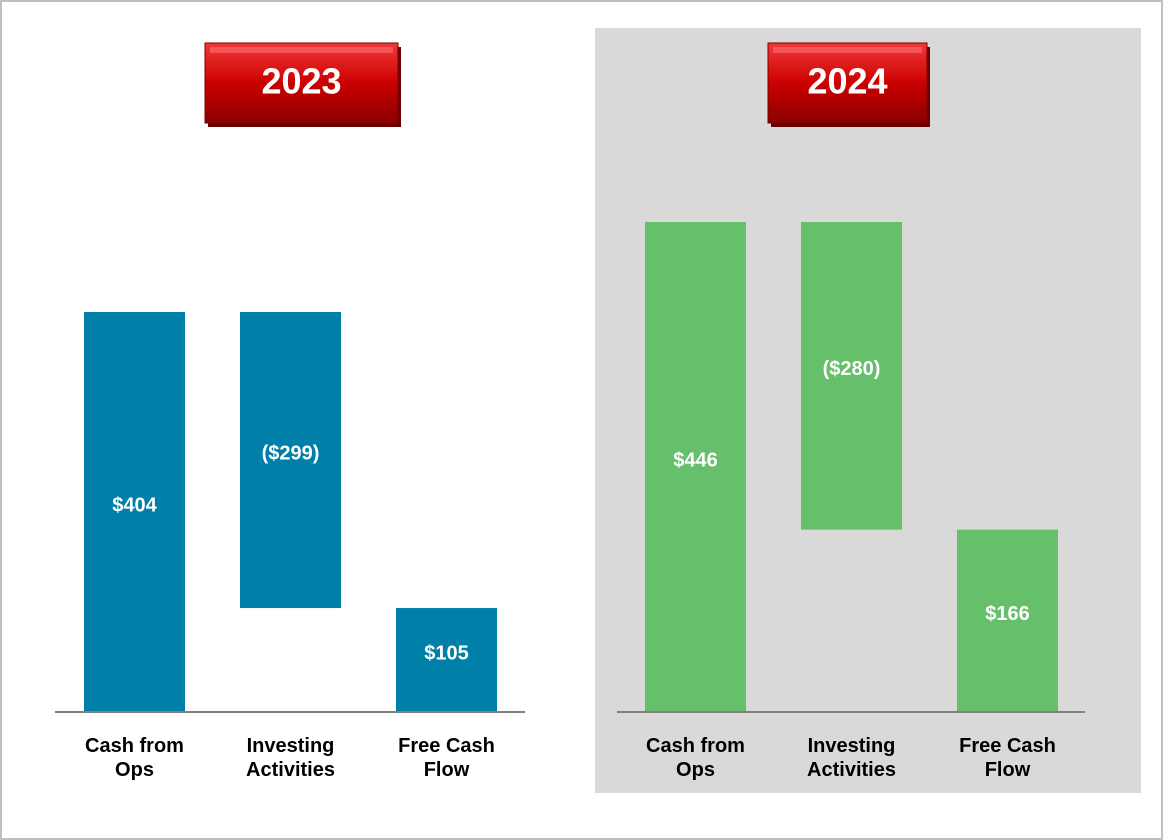 This screenshot has height=840, width=1163. I want to click on value-label: ($280), so click(852, 369).